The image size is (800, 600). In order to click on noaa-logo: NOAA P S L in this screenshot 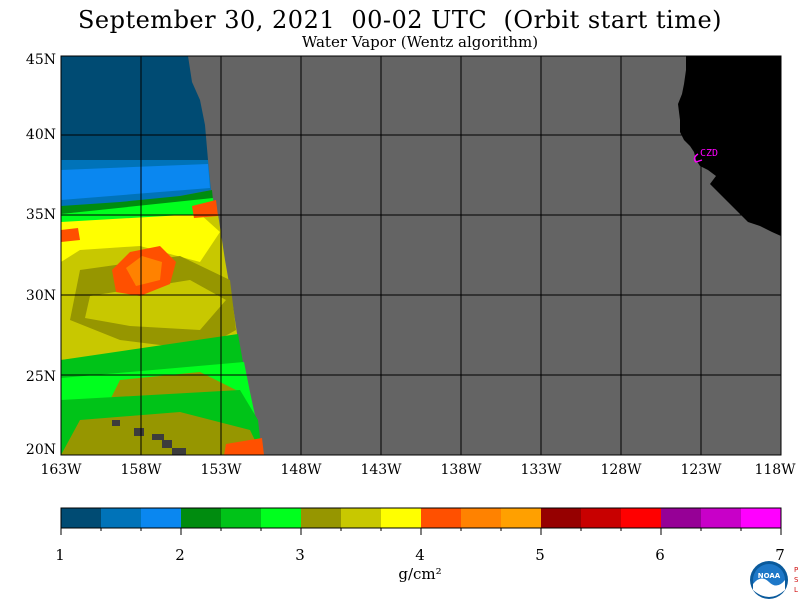, I will do `click(774, 580)`.